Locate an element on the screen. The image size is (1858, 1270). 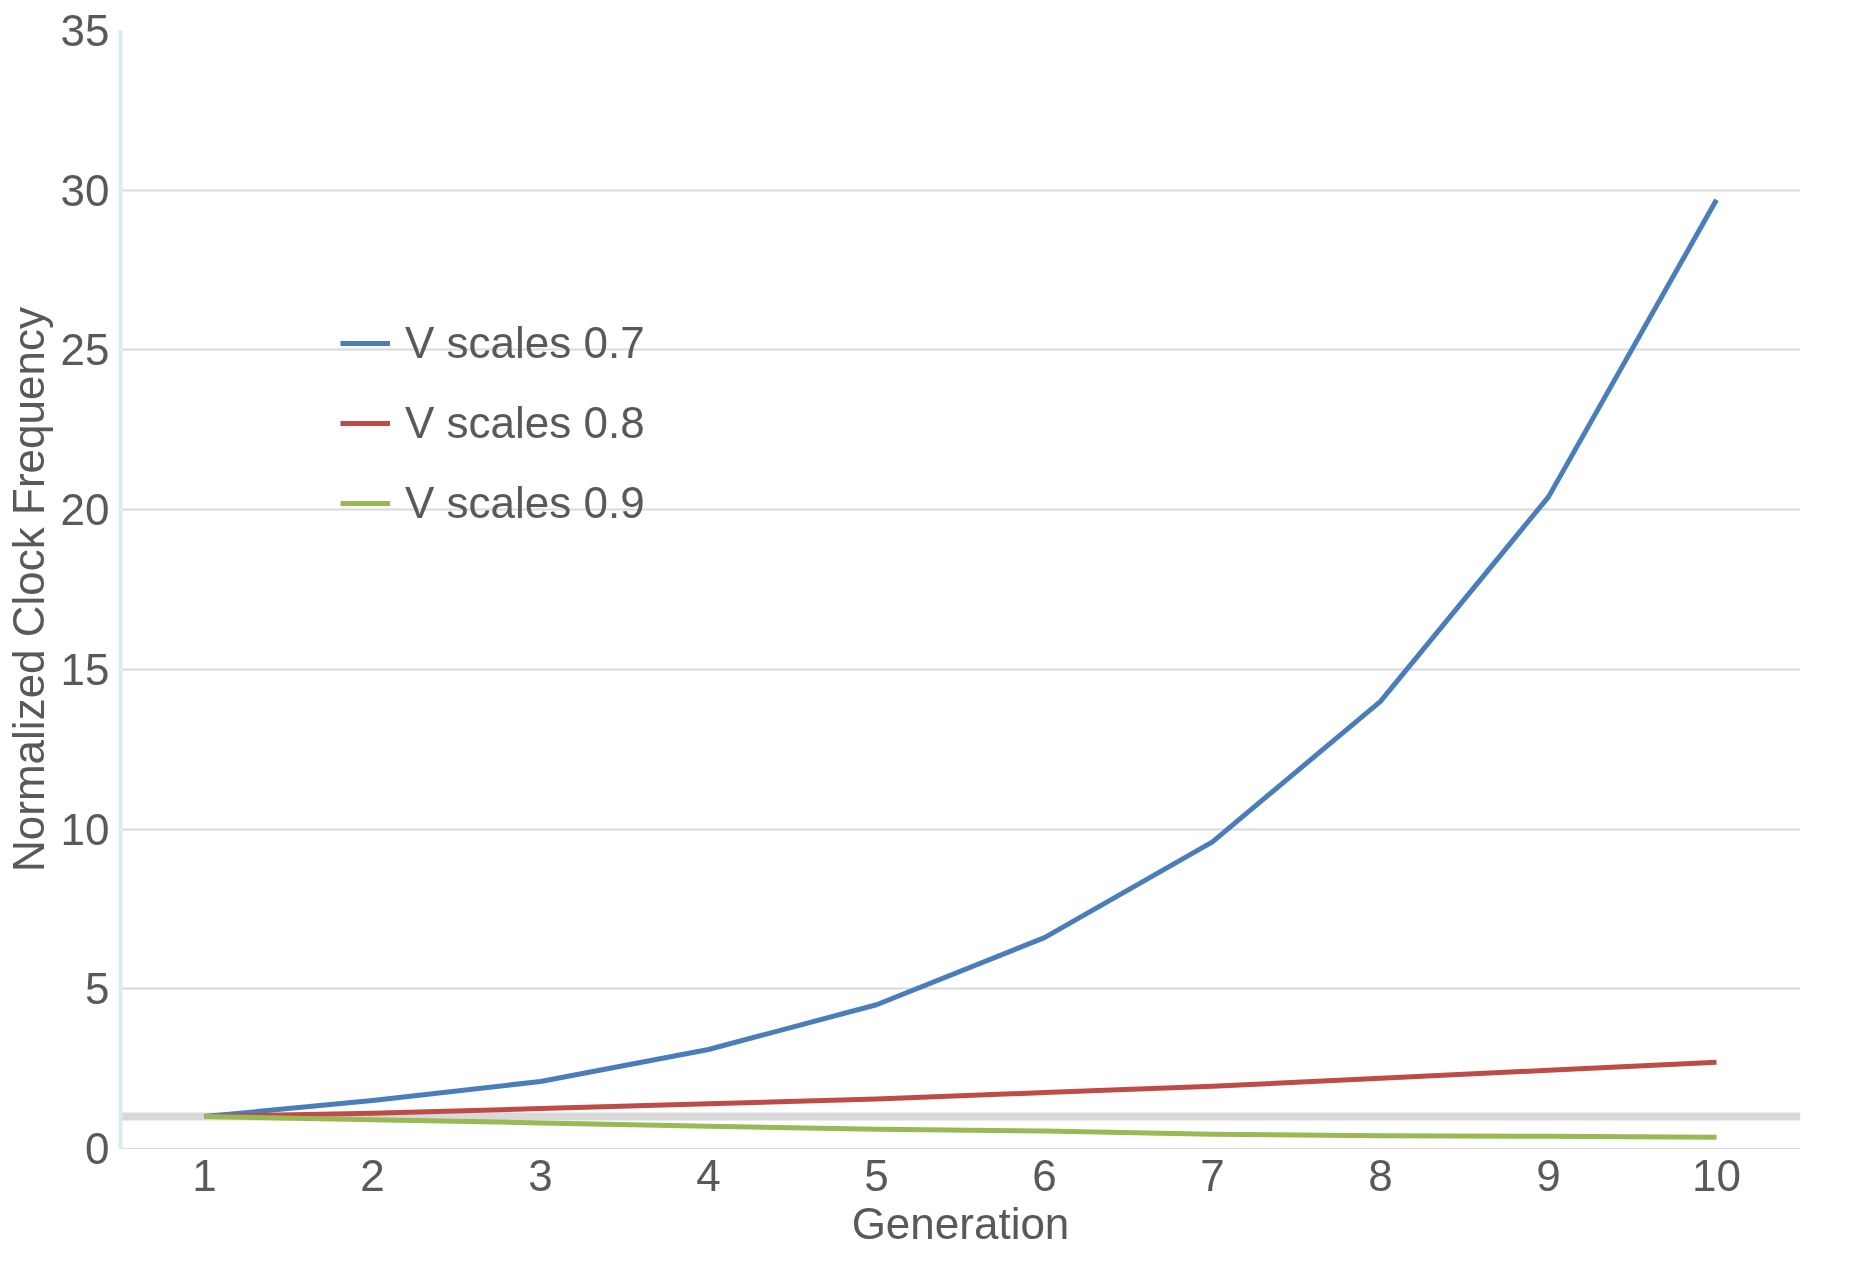
x-tick-label: 9 is located at coordinates (1548, 1175).